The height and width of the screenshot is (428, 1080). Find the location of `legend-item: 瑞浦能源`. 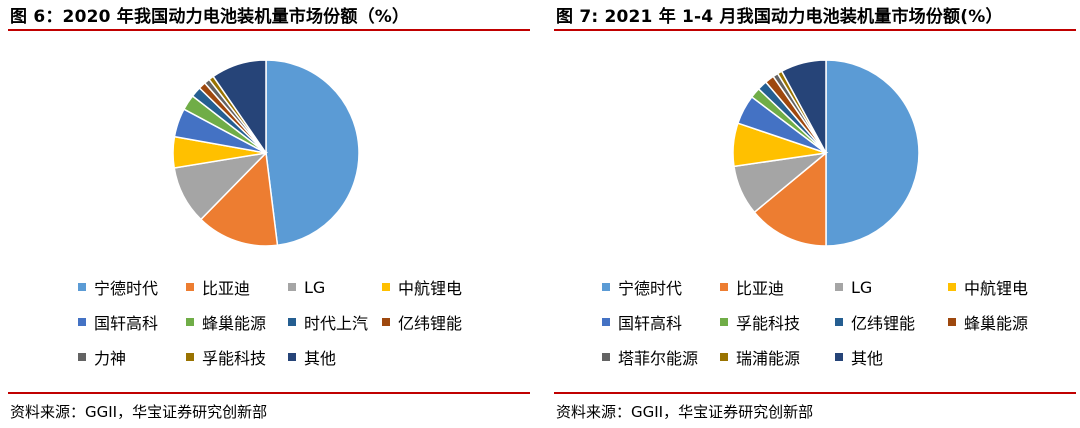

legend-item: 瑞浦能源 is located at coordinates (760, 357).